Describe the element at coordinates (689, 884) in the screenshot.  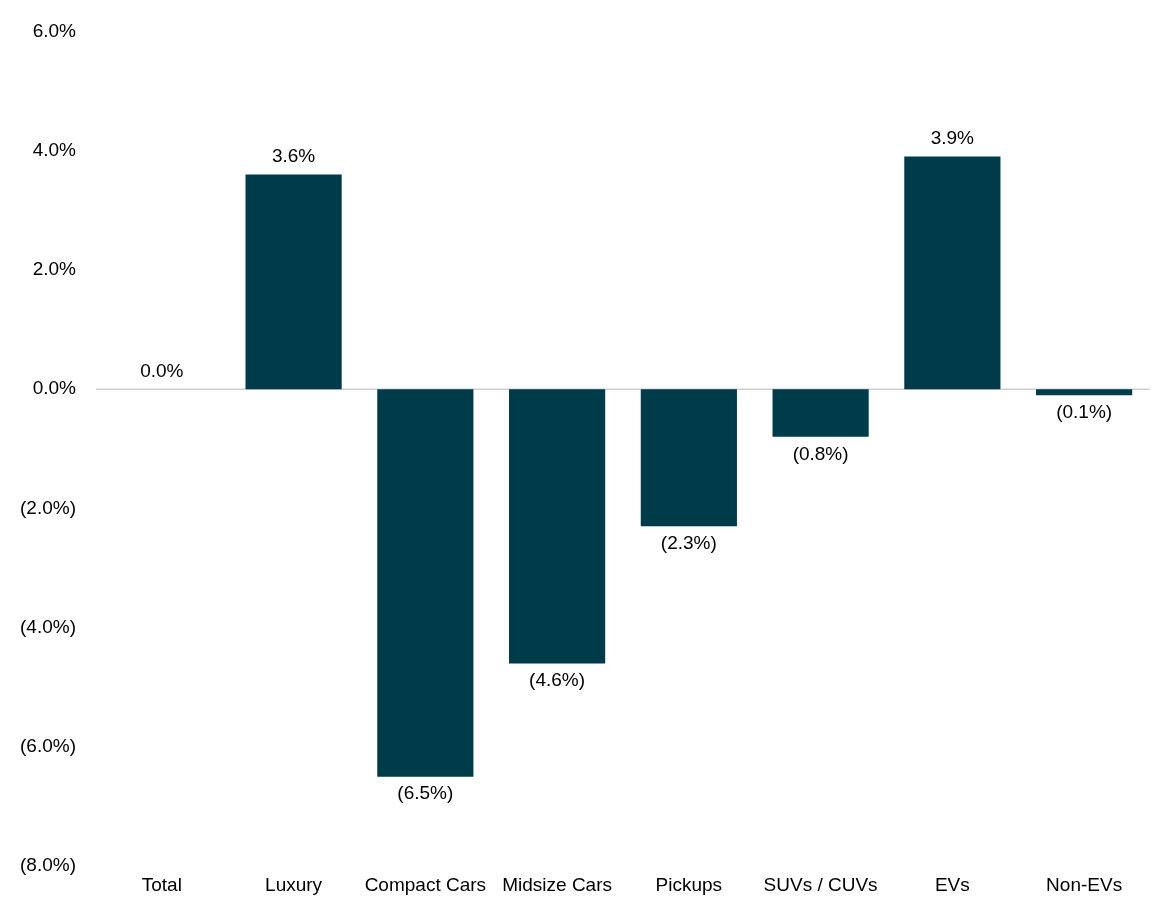
I see `x-tick-label: Pickups` at that location.